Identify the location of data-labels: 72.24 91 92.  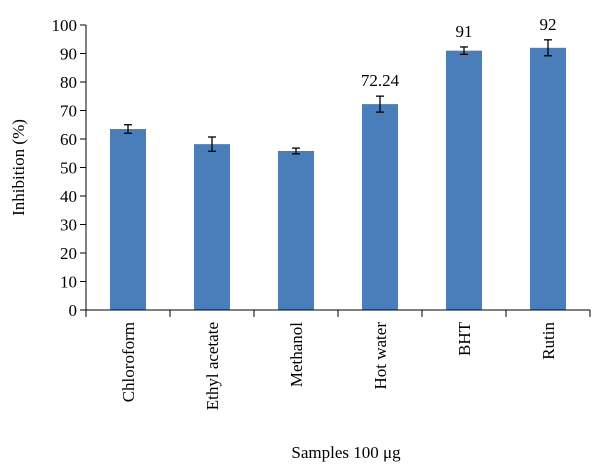
(459, 52).